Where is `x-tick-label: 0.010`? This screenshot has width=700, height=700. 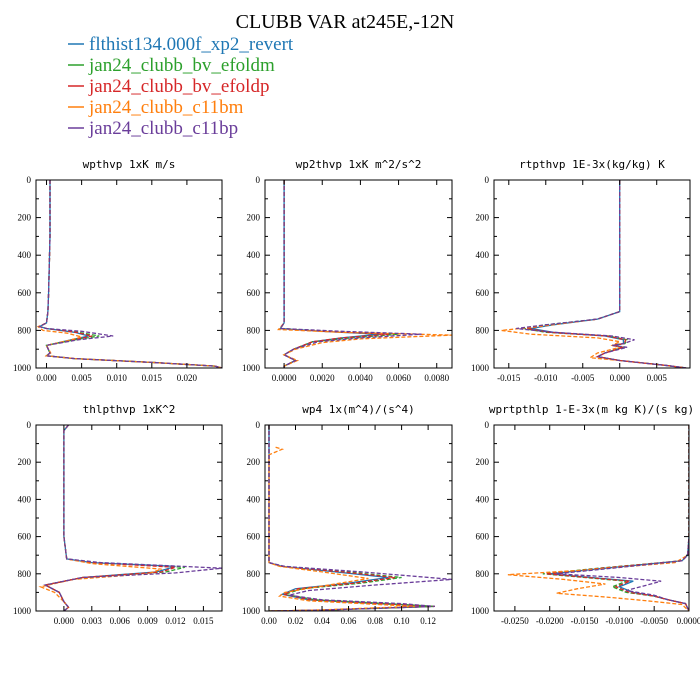 x-tick-label: 0.010 is located at coordinates (117, 378).